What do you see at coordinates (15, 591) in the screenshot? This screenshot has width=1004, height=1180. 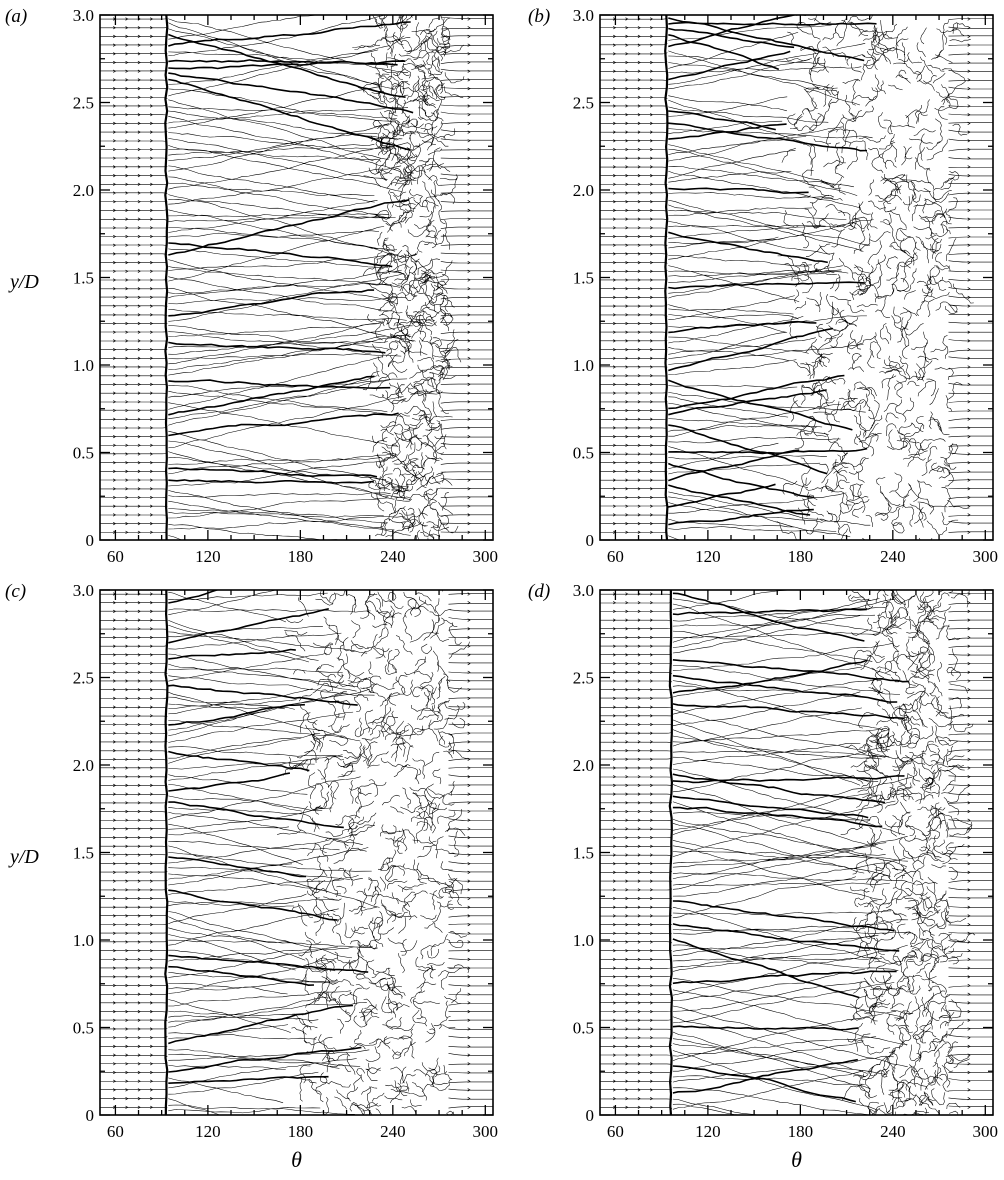 I see `panel-label: (c)` at bounding box center [15, 591].